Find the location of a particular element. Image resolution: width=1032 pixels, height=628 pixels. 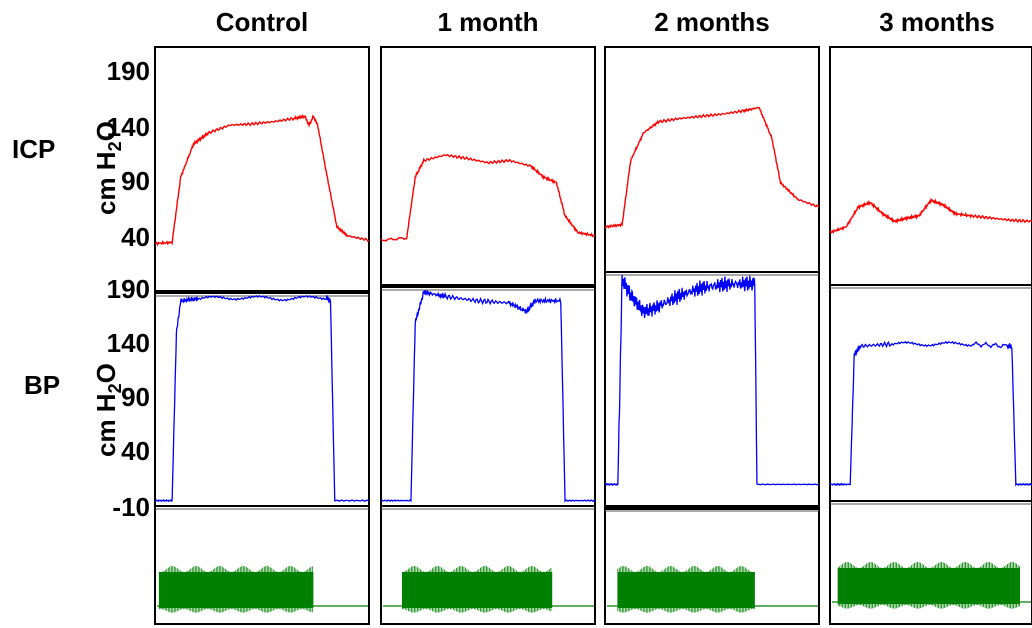

bp-tick-190: 190 is located at coordinates (128, 289).